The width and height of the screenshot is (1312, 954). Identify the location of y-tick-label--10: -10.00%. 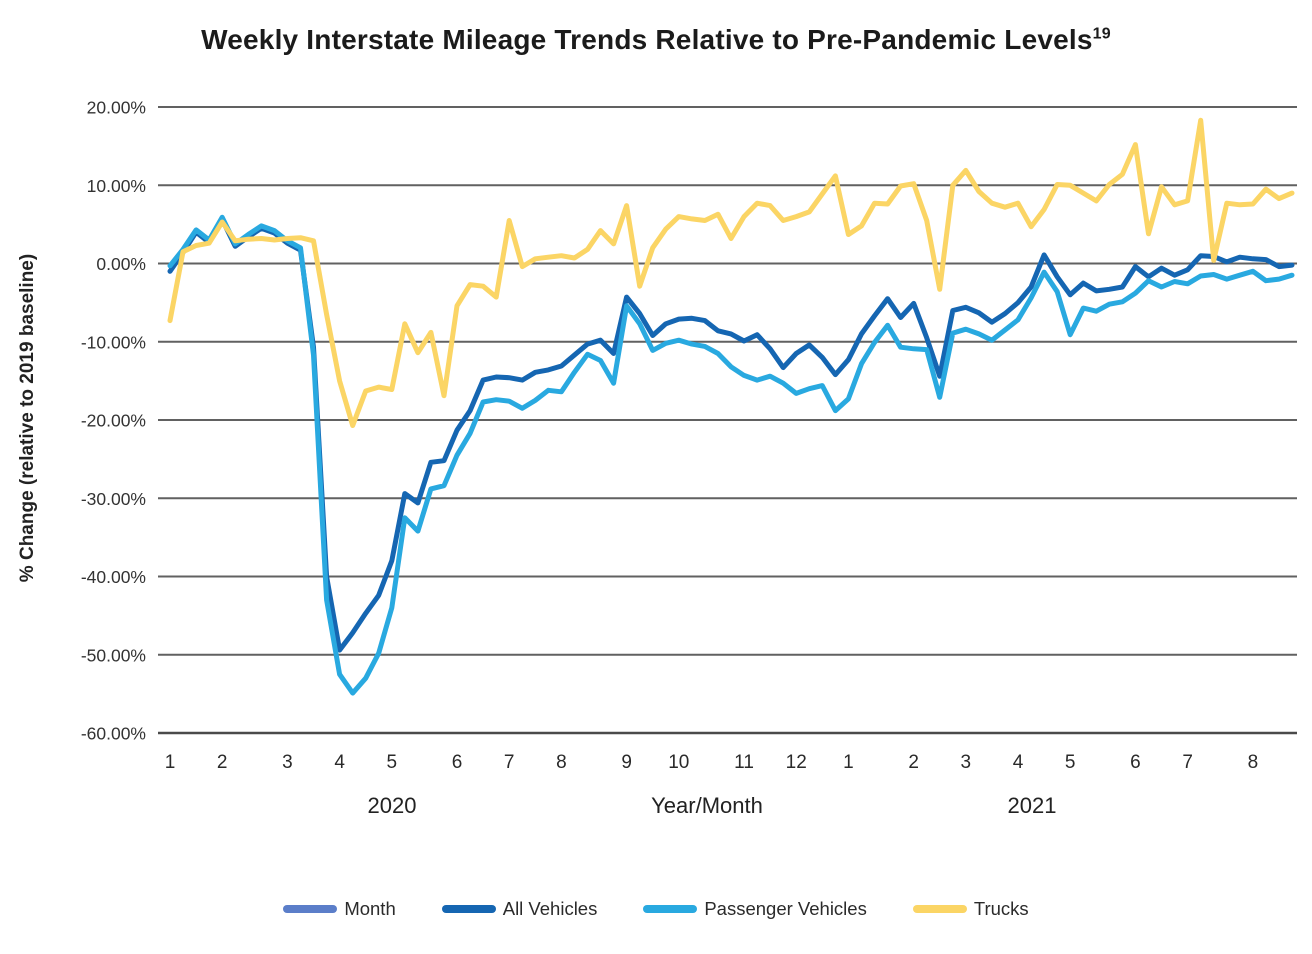
(113, 342).